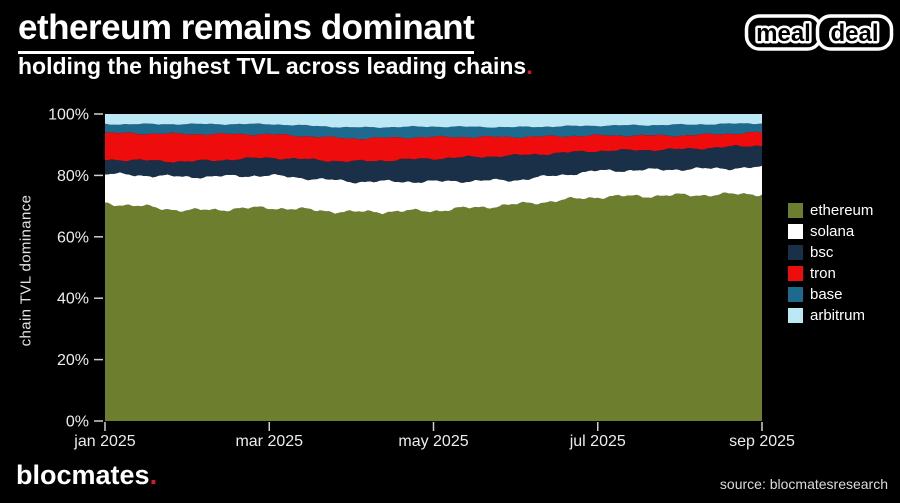  Describe the element at coordinates (795, 252) in the screenshot. I see `legend-swatch-bsc` at that location.